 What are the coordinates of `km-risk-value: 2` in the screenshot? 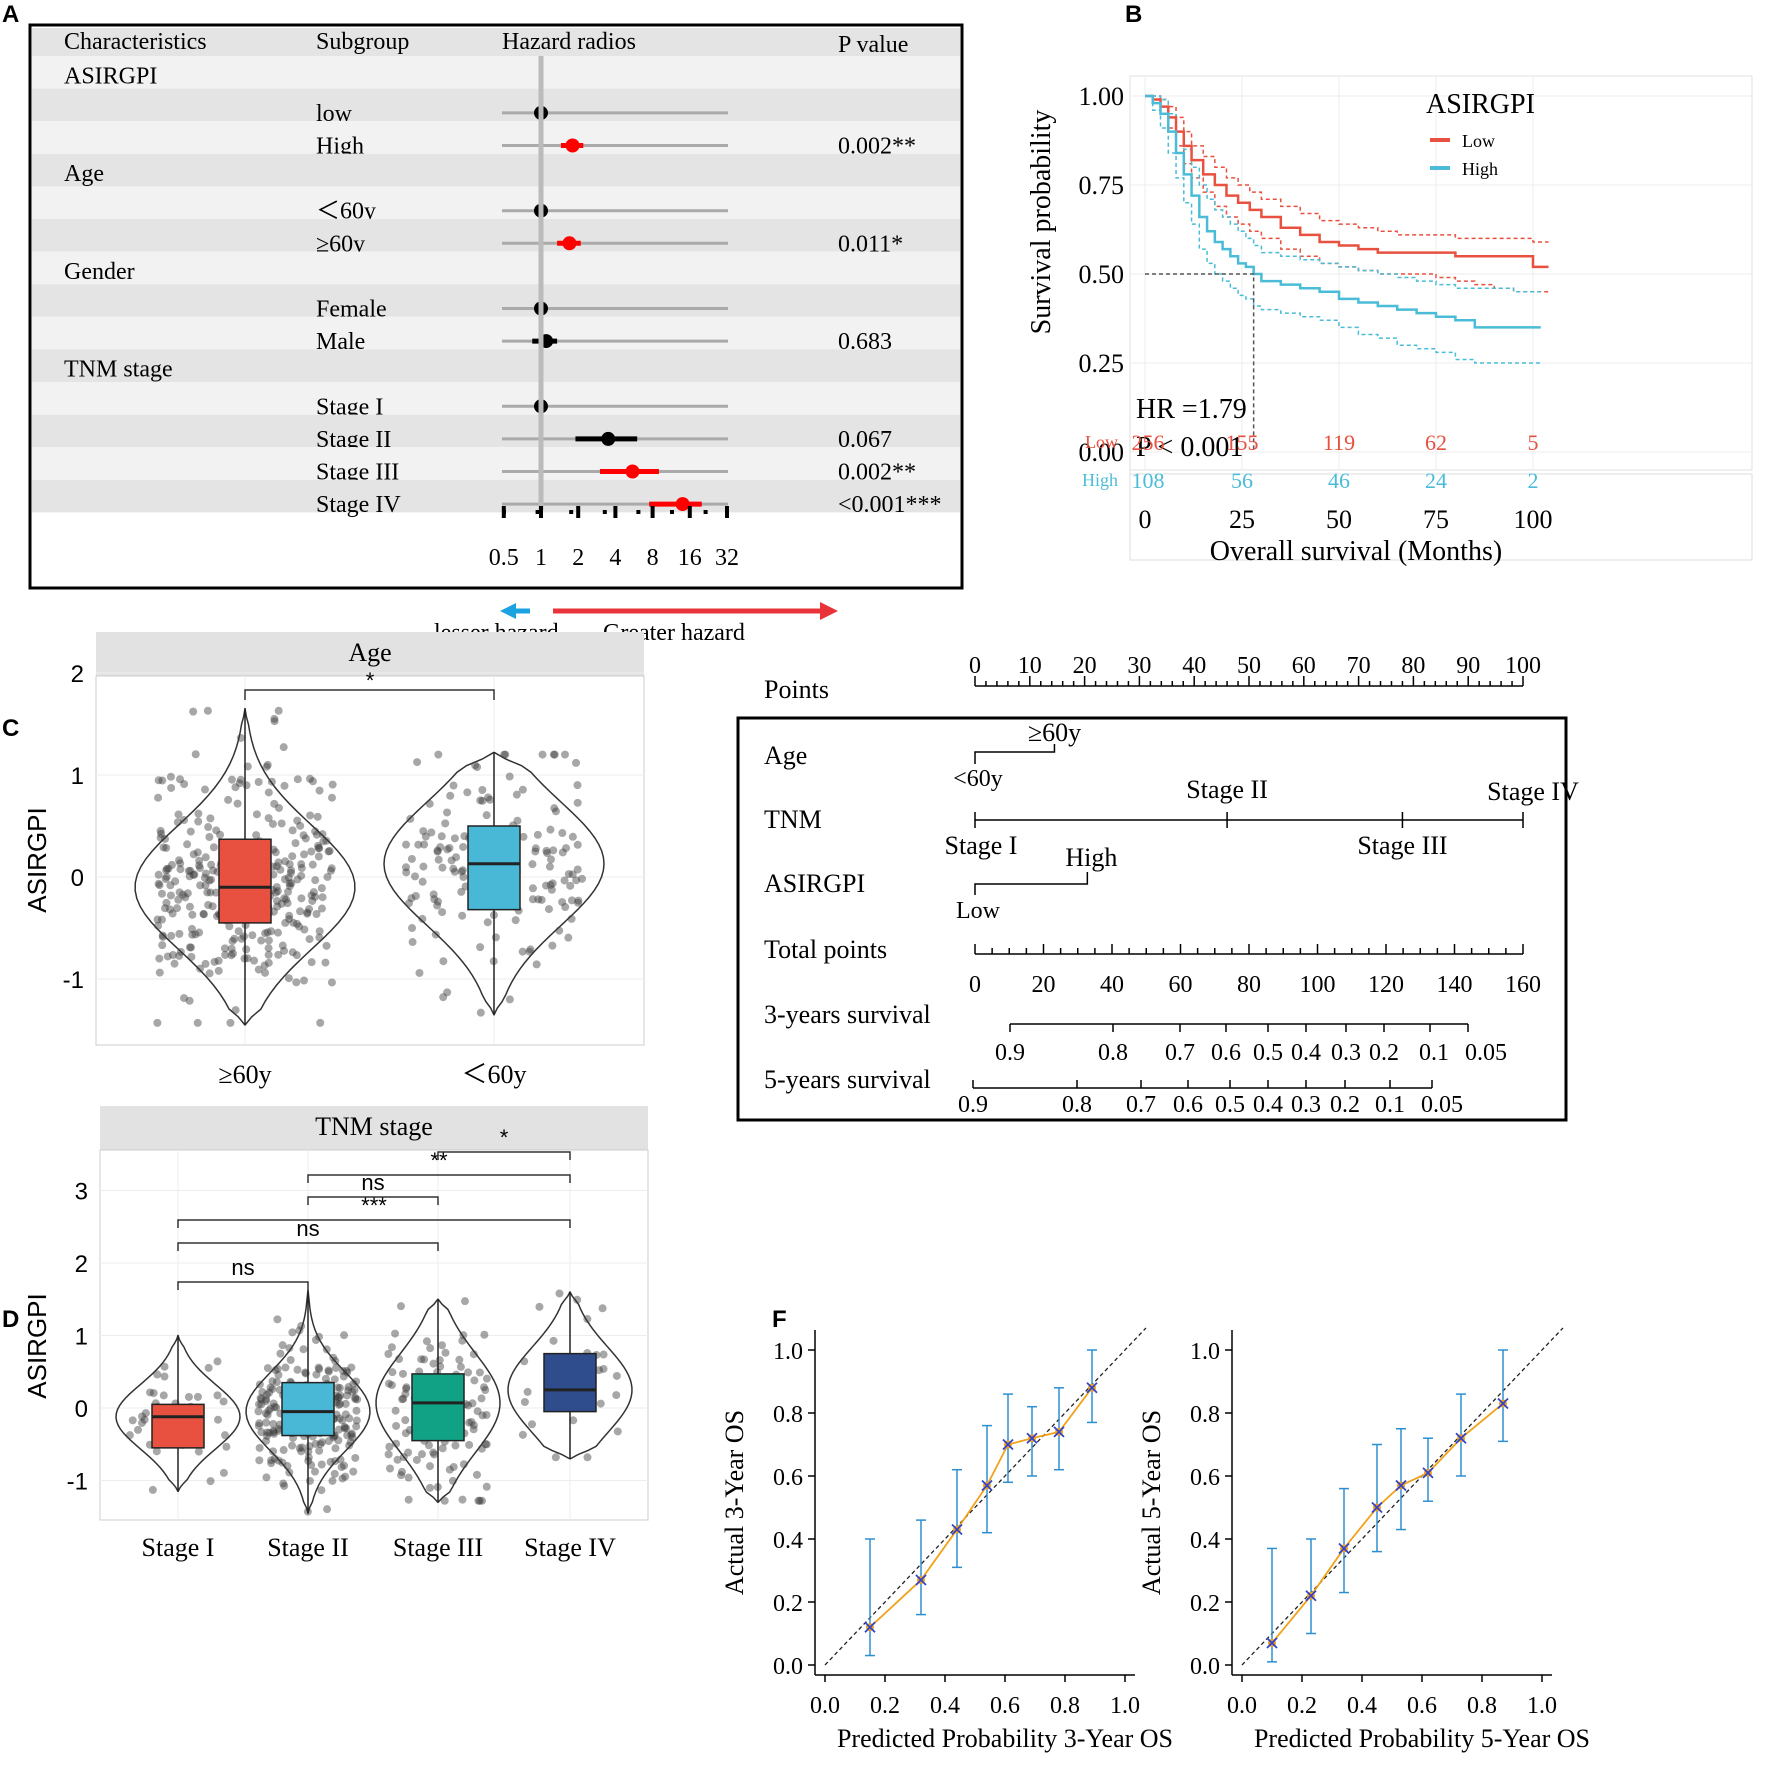 It's located at (1533, 480).